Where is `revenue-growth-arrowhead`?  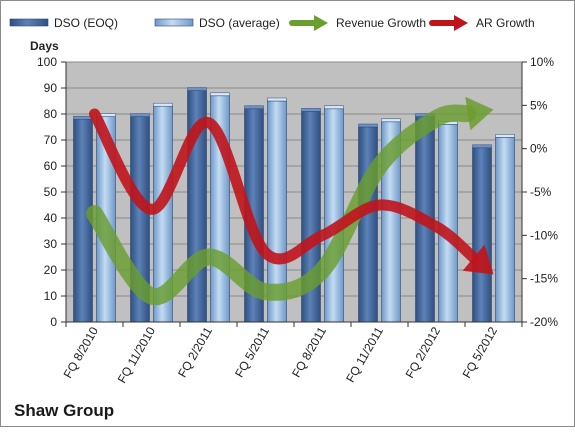 revenue-growth-arrowhead is located at coordinates (479, 113).